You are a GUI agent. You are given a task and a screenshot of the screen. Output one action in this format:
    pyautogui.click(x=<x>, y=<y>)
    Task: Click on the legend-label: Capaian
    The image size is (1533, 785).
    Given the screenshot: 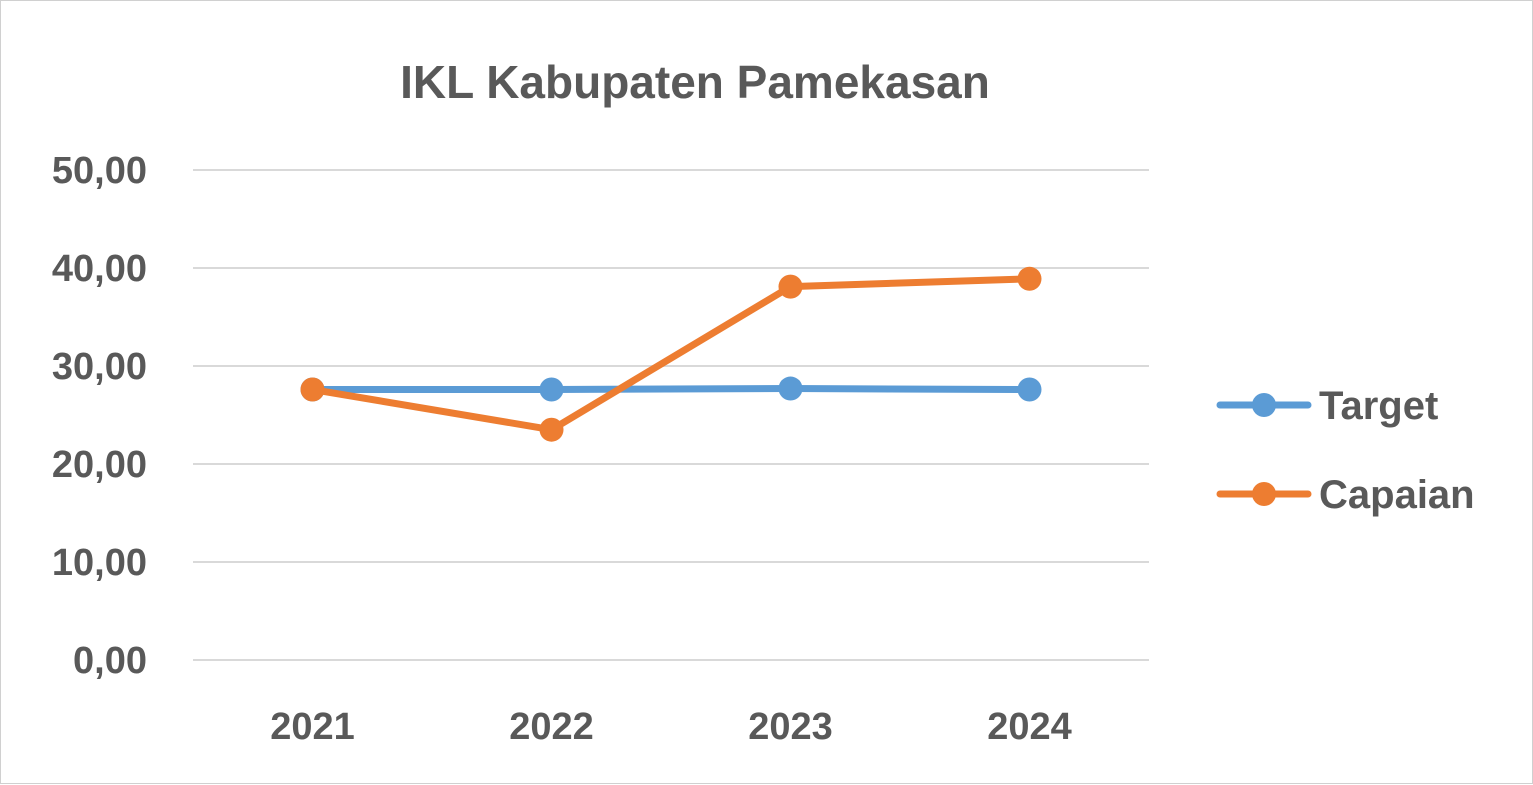 What is the action you would take?
    pyautogui.click(x=1397, y=495)
    